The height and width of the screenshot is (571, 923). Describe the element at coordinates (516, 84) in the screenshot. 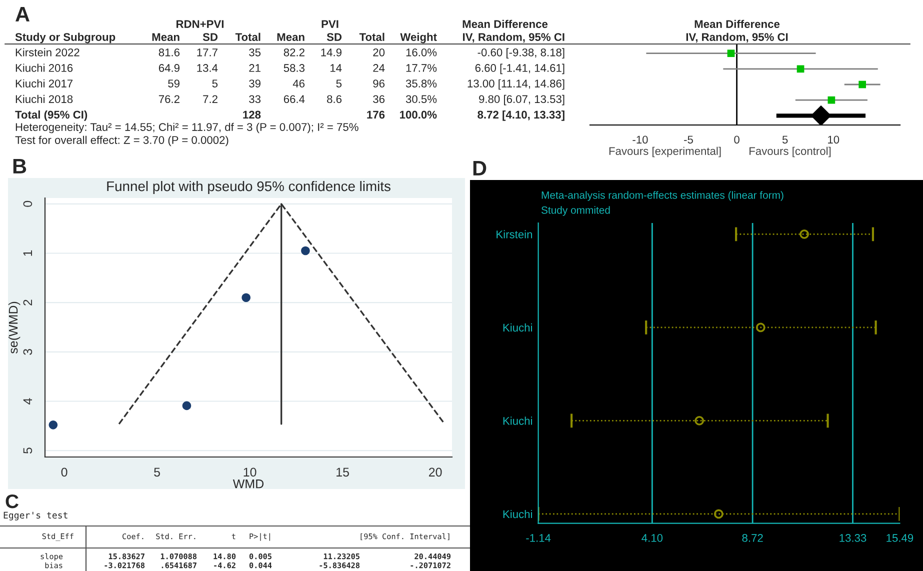

I see `data-label: 13.00 [11.14, 14.86]` at that location.